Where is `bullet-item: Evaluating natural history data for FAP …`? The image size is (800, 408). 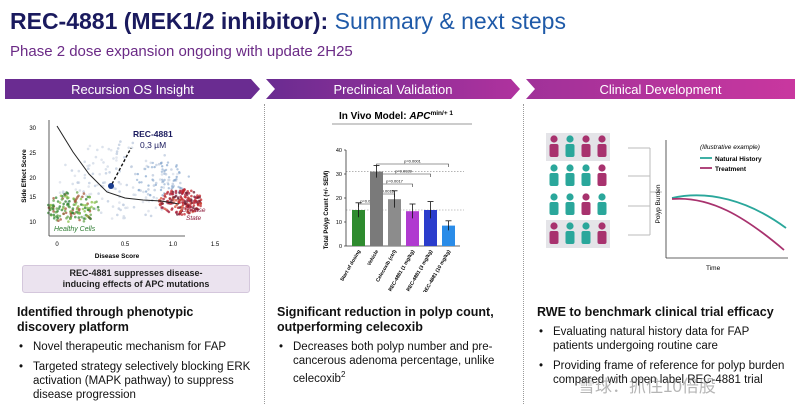 bullet-item: Evaluating natural history data for FAP … is located at coordinates (662, 339).